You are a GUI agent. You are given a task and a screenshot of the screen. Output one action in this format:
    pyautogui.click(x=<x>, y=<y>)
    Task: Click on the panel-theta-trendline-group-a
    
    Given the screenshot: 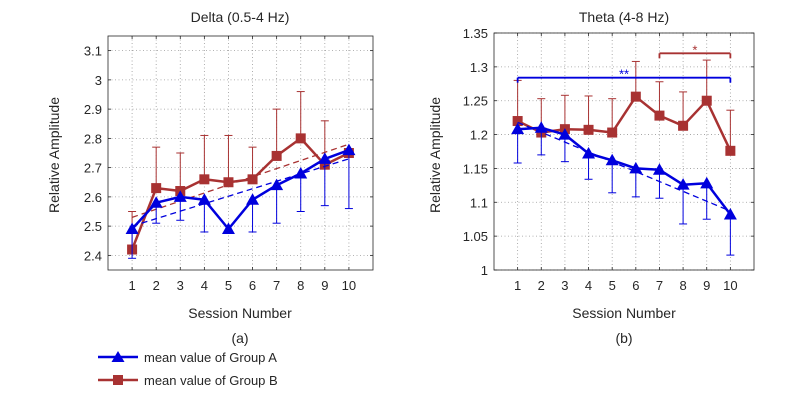 What is the action you would take?
    pyautogui.click(x=624, y=166)
    